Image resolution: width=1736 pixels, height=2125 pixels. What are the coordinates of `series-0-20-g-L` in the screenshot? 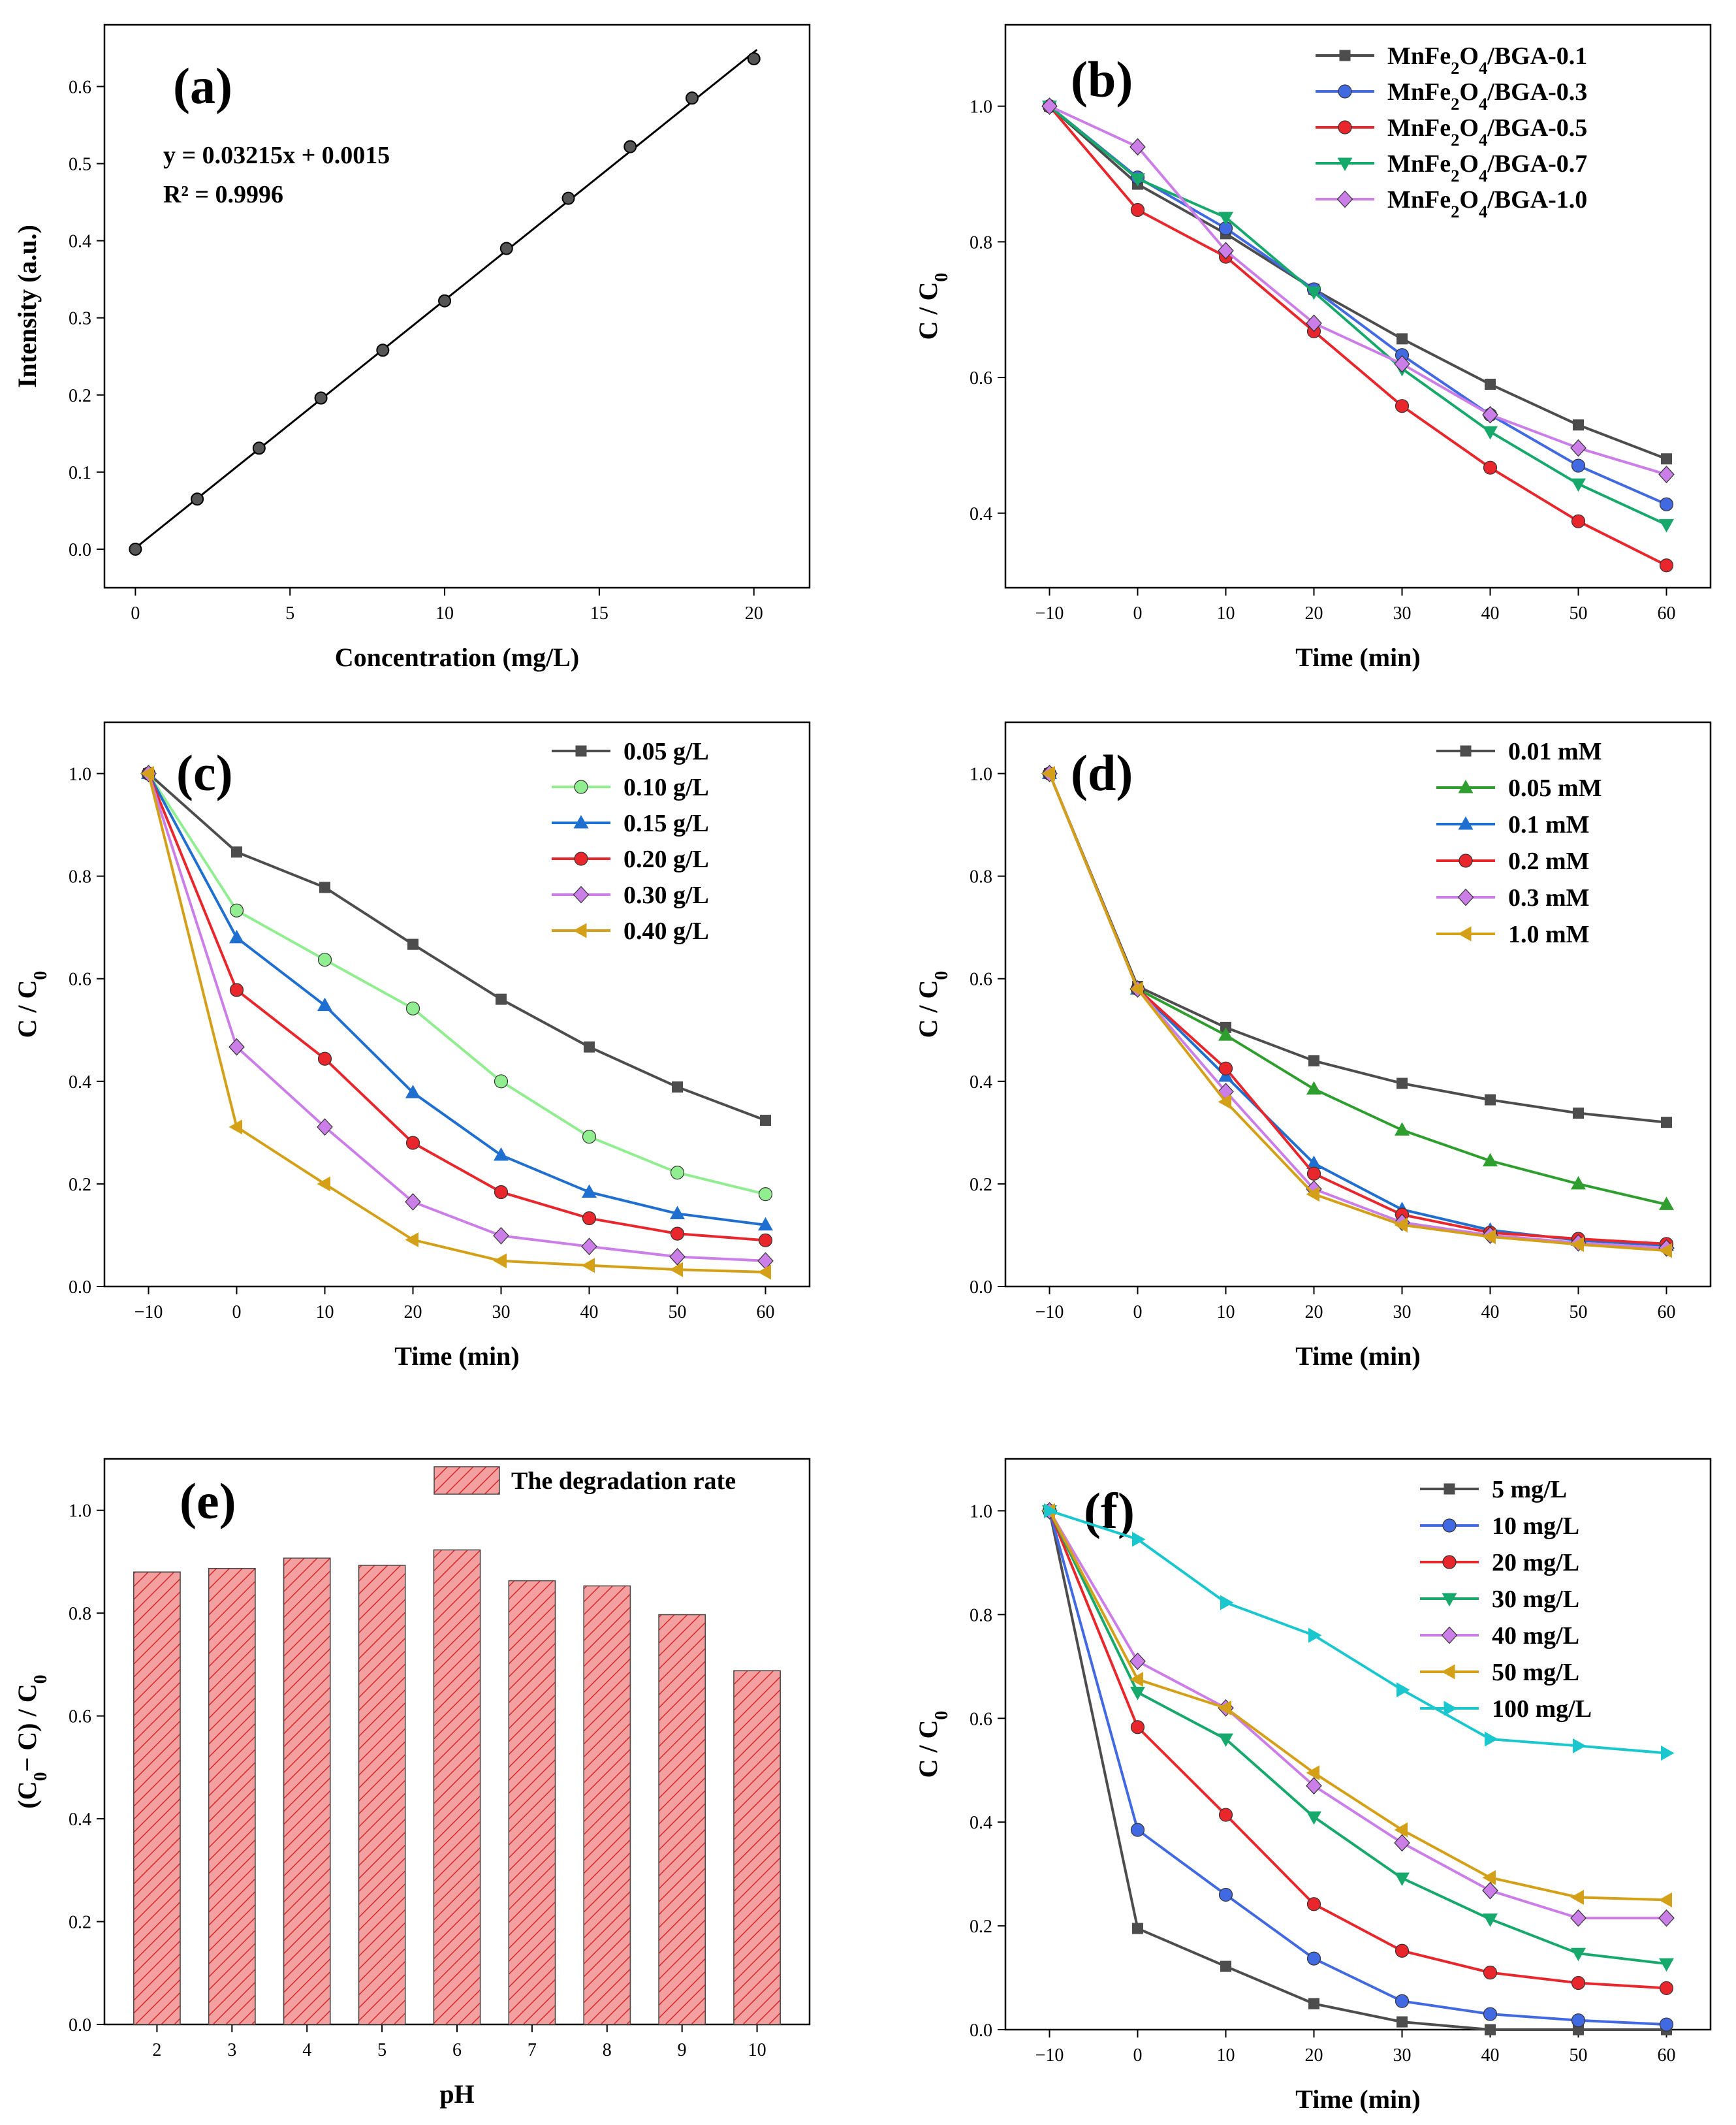 It's located at (457, 1007).